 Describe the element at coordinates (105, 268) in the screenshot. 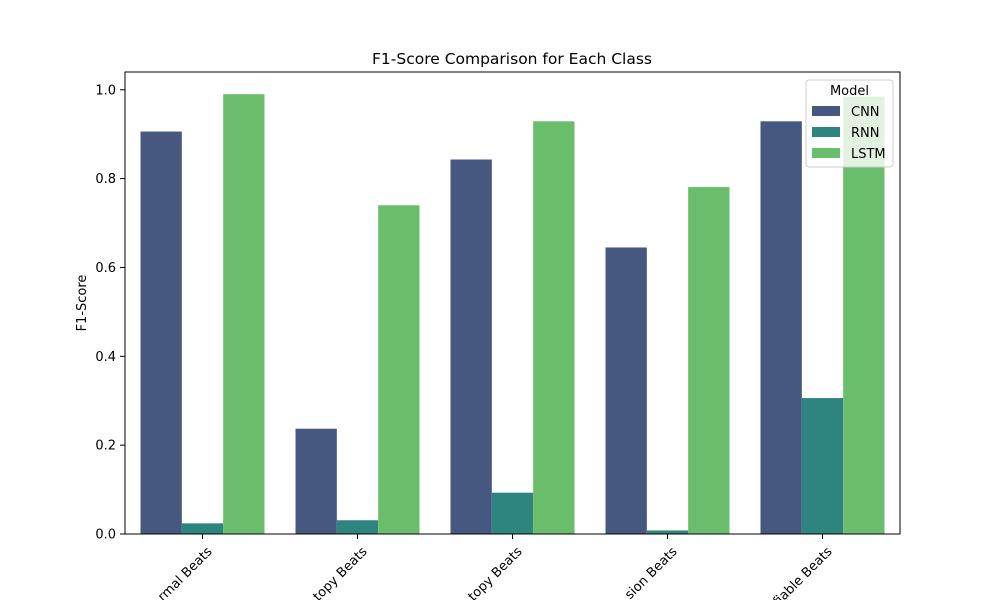

I see `y-tick-label: 0.6` at that location.